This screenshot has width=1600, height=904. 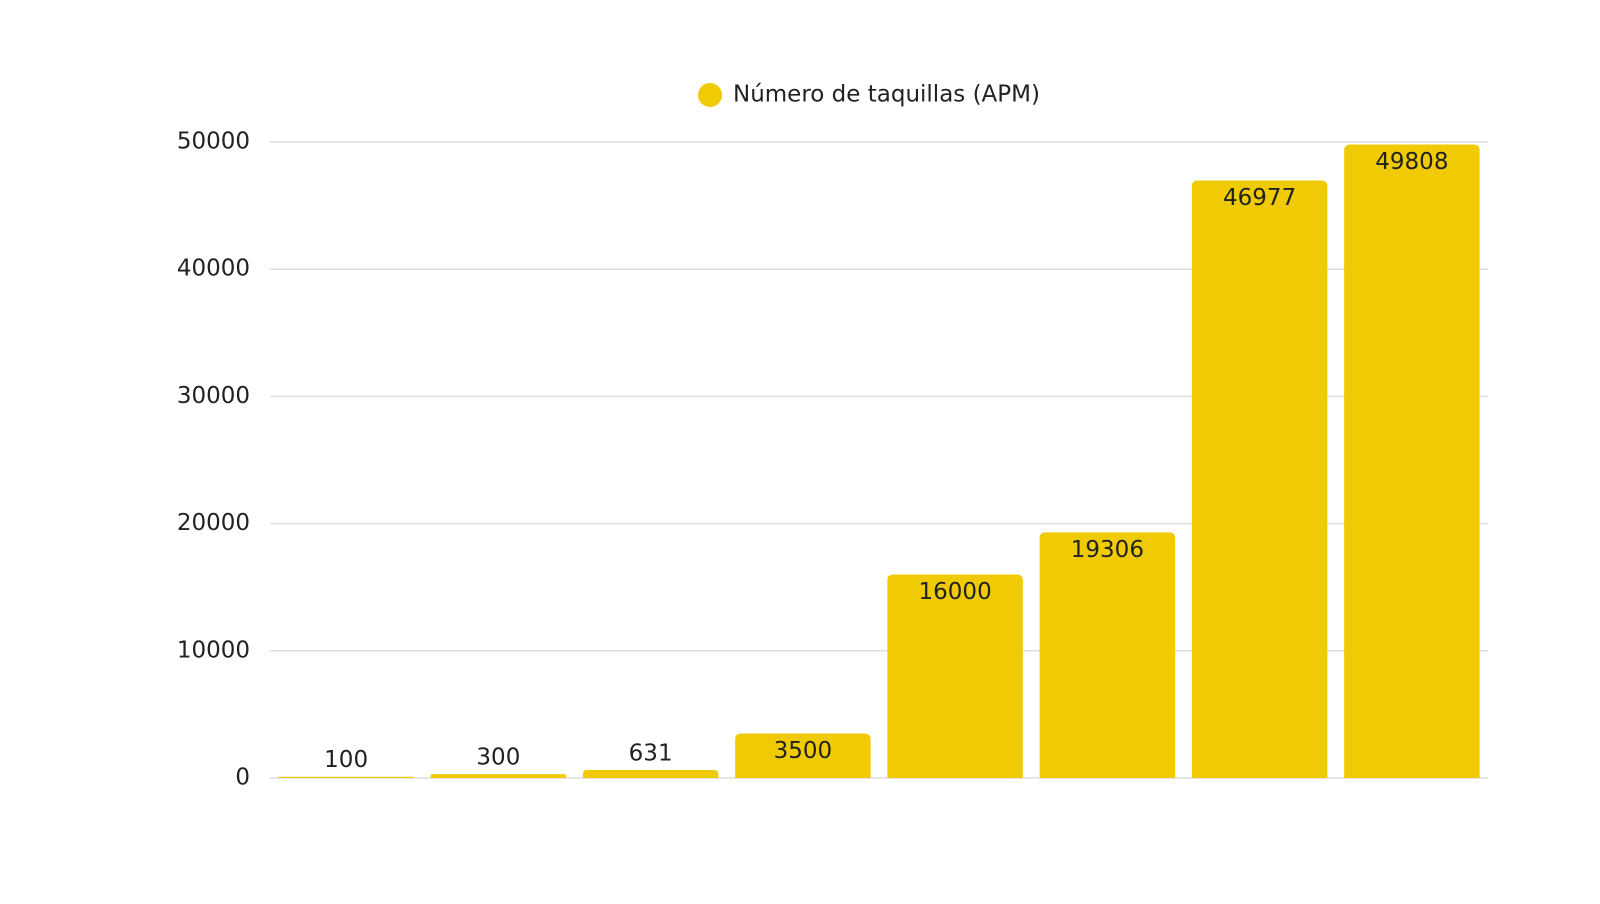 I want to click on data-label: 100, so click(x=346, y=760).